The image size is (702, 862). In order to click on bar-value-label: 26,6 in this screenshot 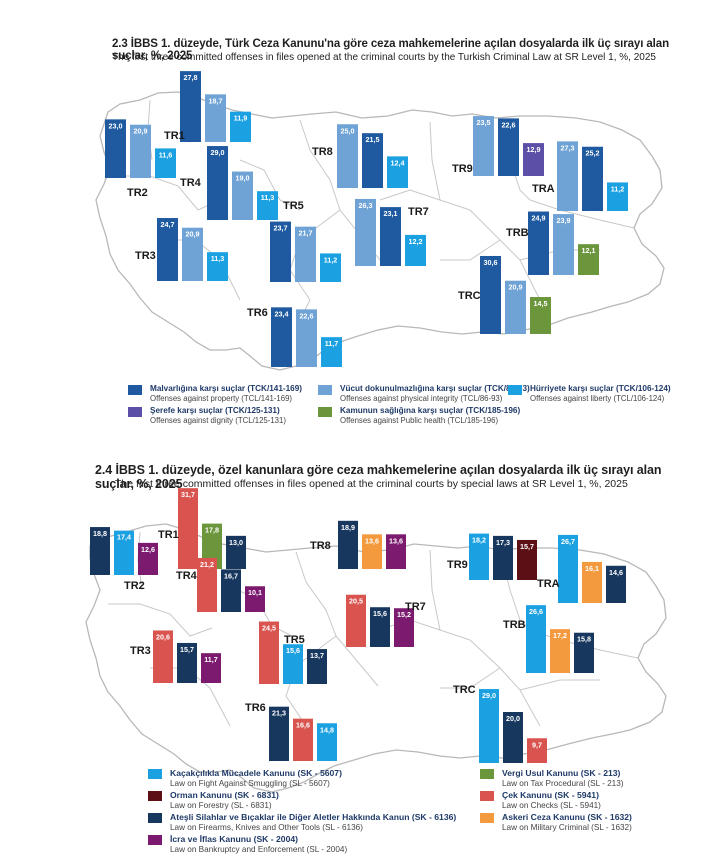, I will do `click(536, 611)`.